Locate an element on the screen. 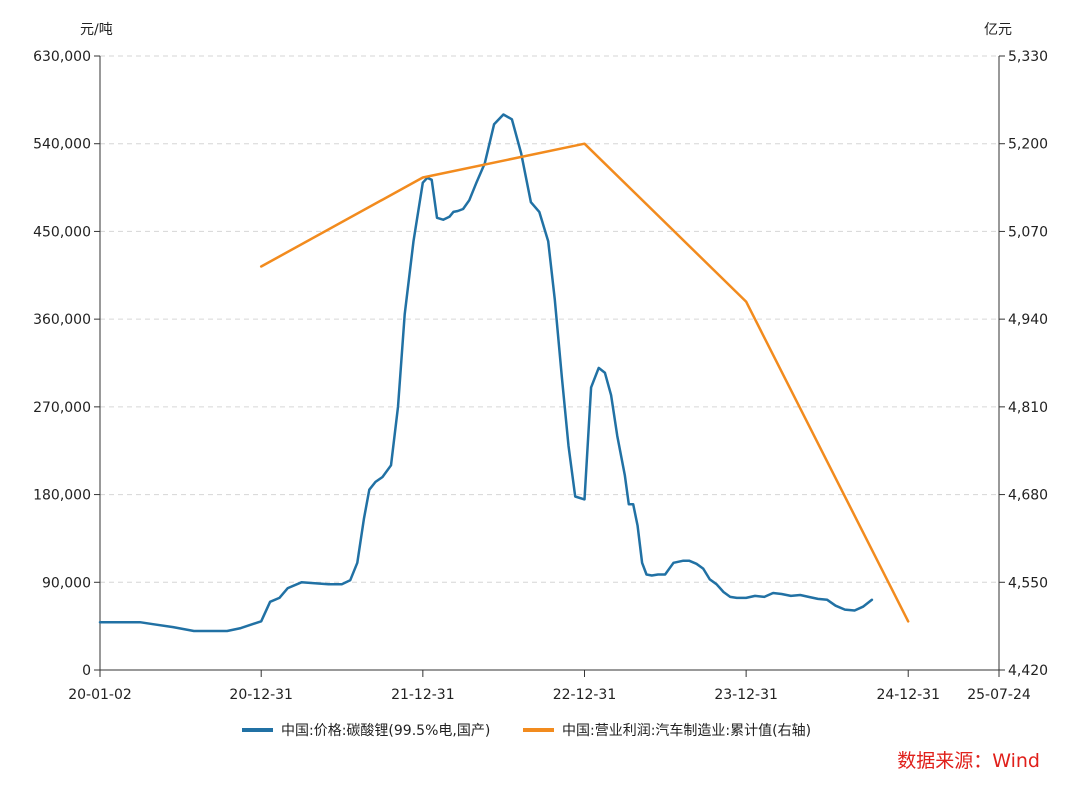 This screenshot has height=789, width=1080. left-tick-label: 270,000 is located at coordinates (62, 408).